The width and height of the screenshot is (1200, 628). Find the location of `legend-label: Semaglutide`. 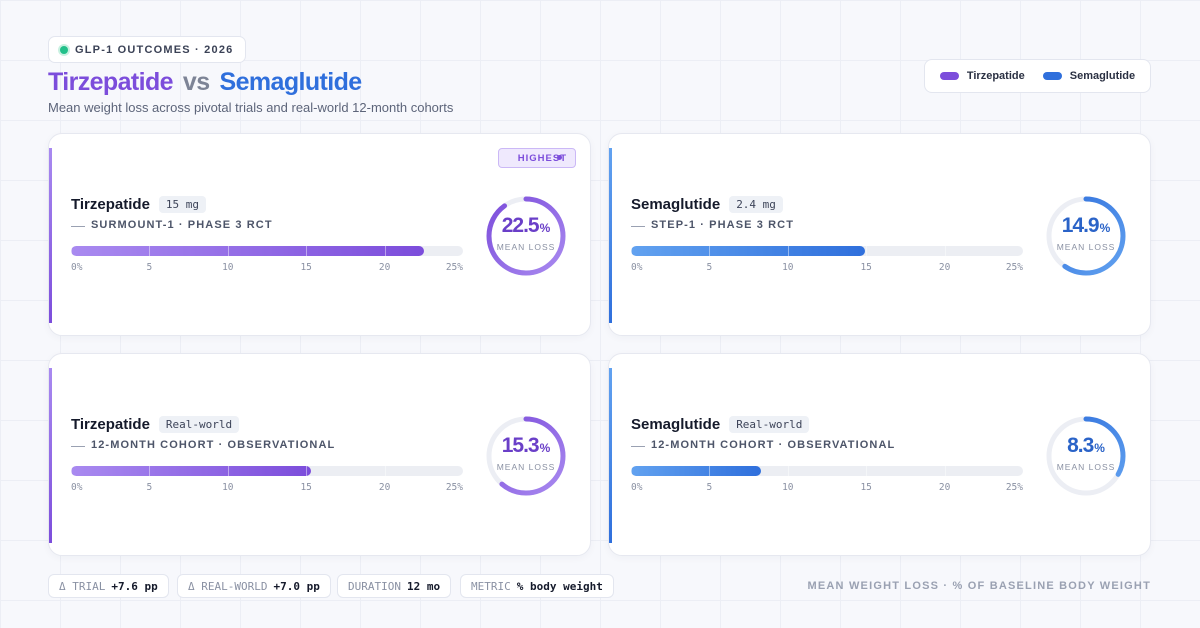

legend-label: Semaglutide is located at coordinates (1102, 76).